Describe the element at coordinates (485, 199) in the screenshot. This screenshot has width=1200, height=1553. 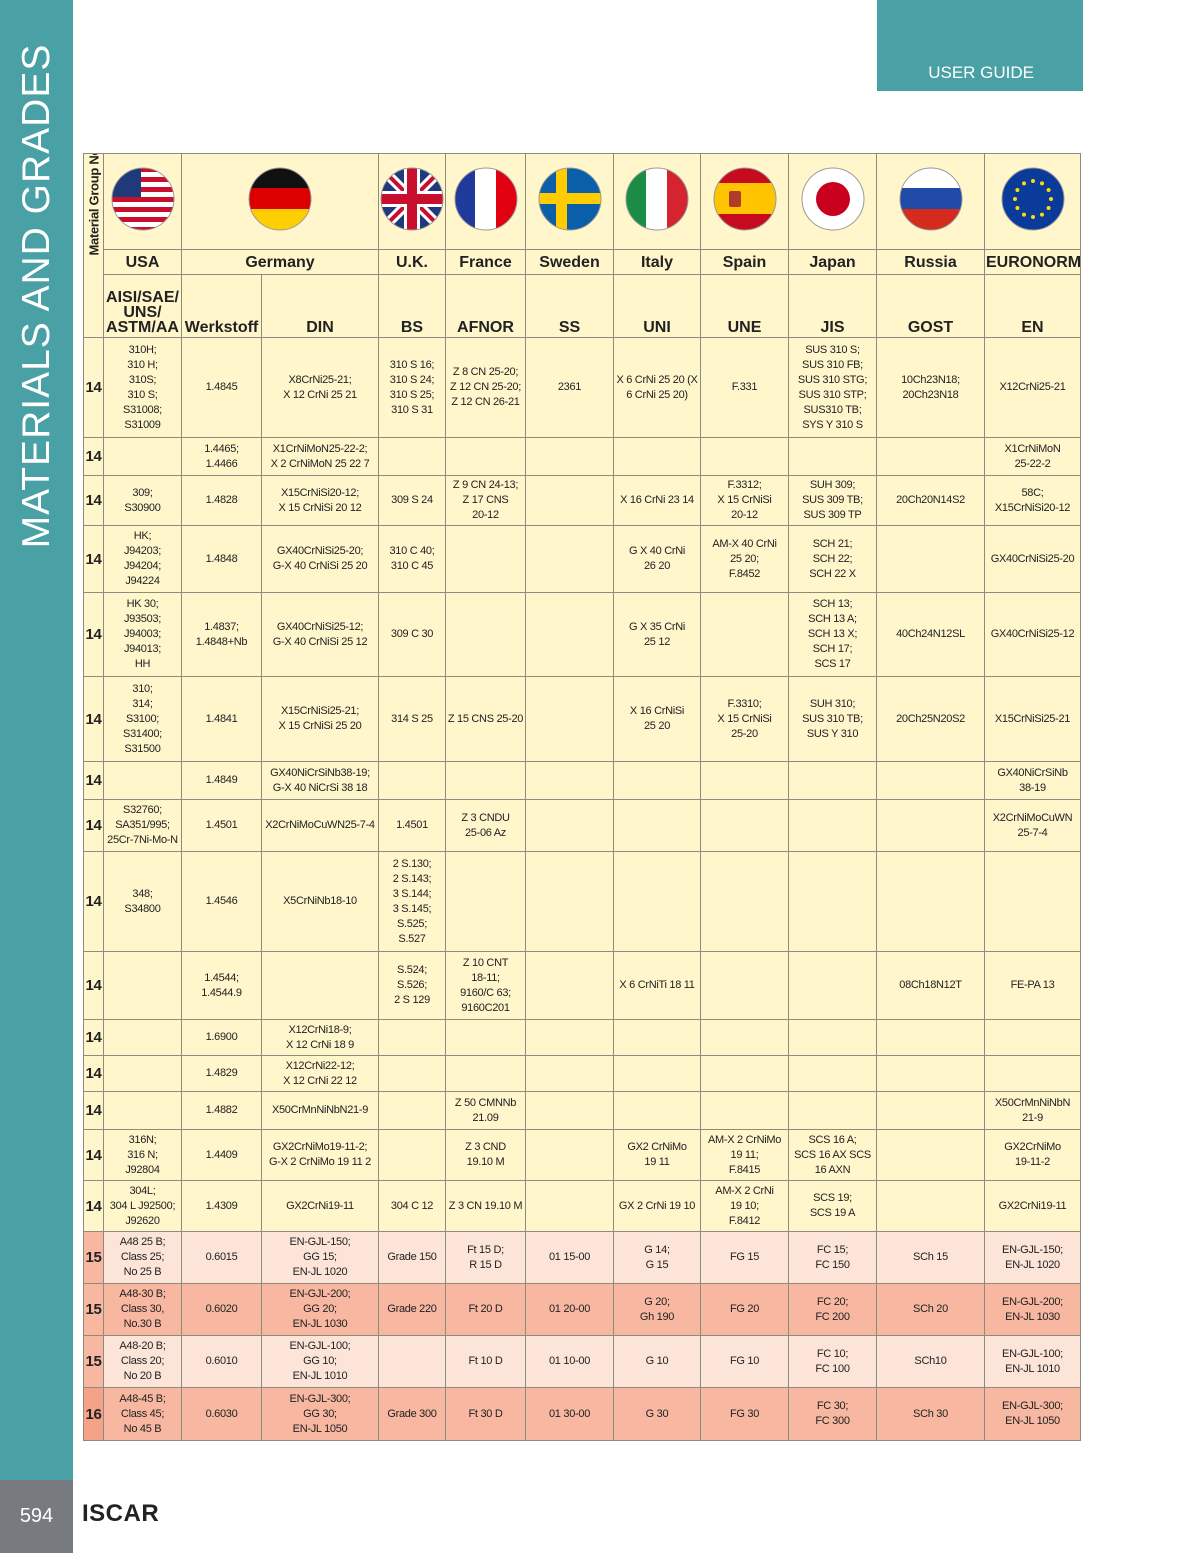
I see `france-flag-icon` at that location.